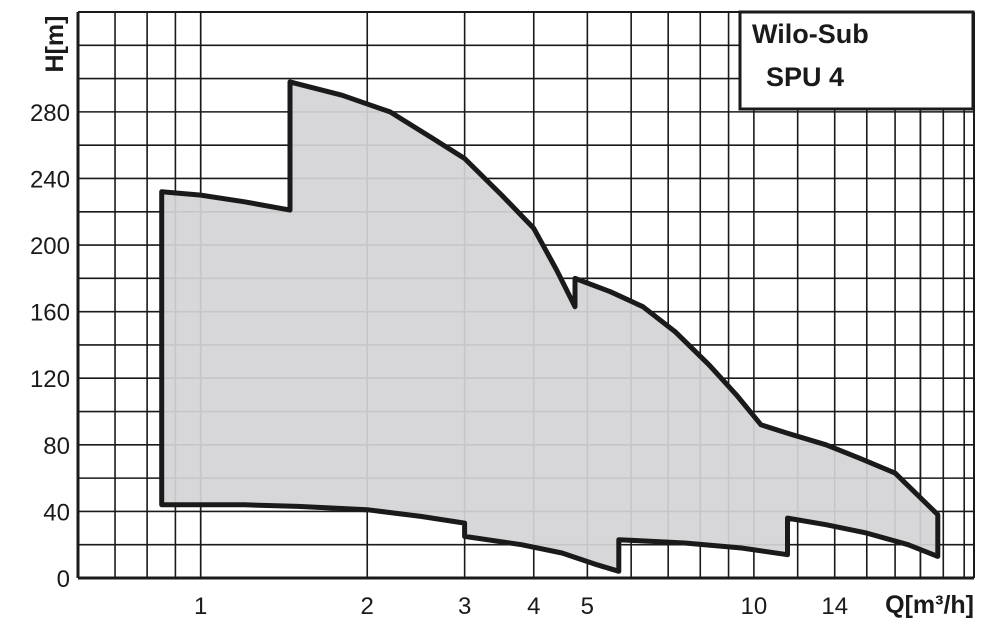 The height and width of the screenshot is (625, 983). Describe the element at coordinates (50, 179) in the screenshot. I see `y-tick-label: 240` at that location.